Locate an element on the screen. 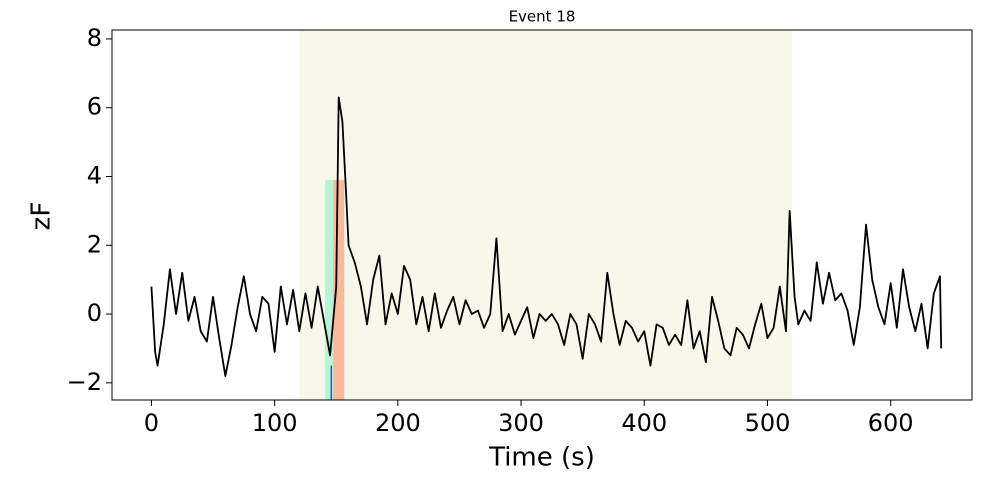 This screenshot has width=1000, height=500. x-axis-label: Time (s) is located at coordinates (541, 458).